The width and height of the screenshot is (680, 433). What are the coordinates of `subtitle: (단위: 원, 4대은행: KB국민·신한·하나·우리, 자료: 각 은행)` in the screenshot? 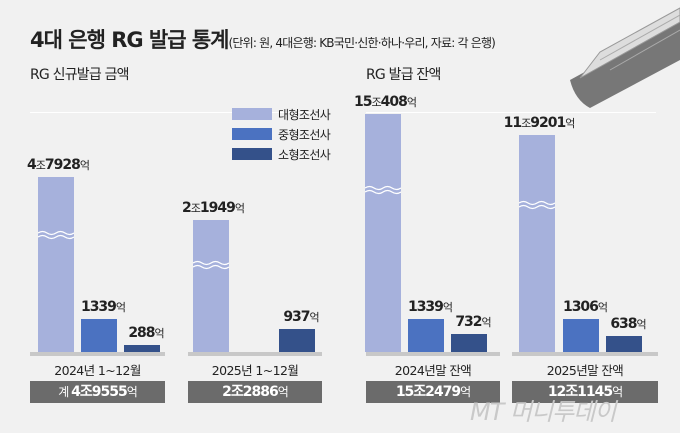 It's located at (362, 43).